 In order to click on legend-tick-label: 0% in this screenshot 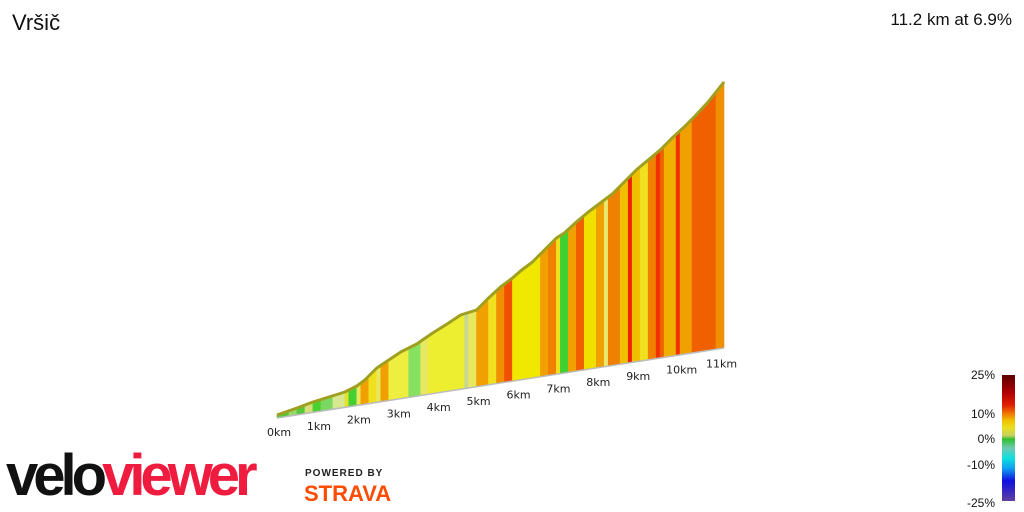, I will do `click(986, 439)`.